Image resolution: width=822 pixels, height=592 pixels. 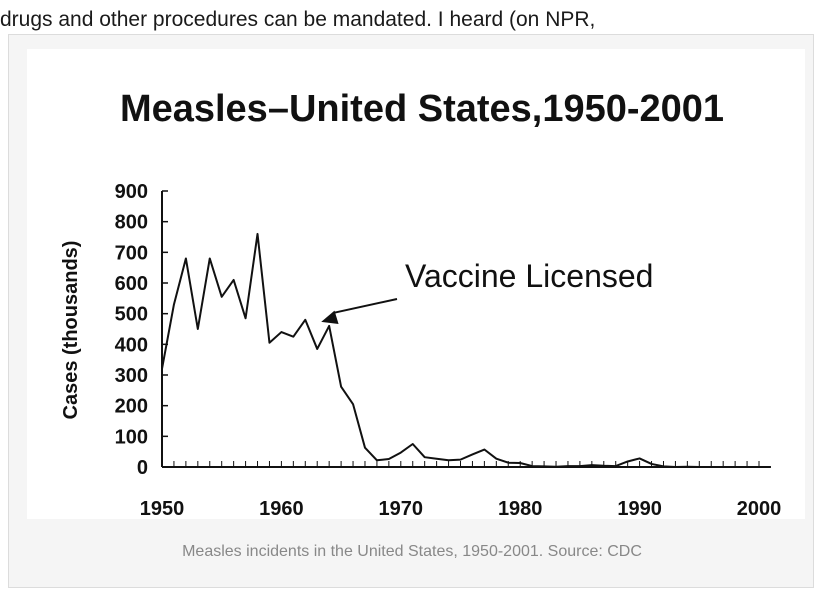 What do you see at coordinates (142, 468) in the screenshot?
I see `y-tick-label: 0` at bounding box center [142, 468].